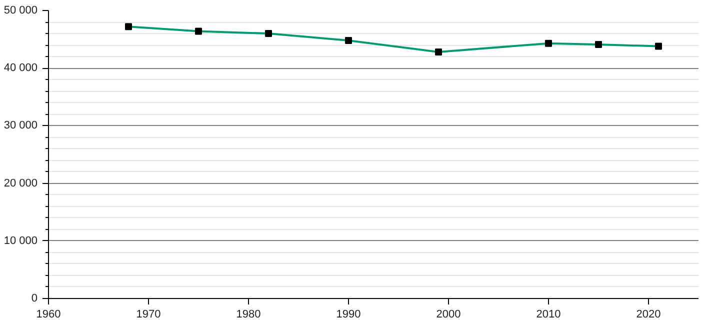 The image size is (710, 320). I want to click on y-tick-label: 10 000, so click(21, 240).